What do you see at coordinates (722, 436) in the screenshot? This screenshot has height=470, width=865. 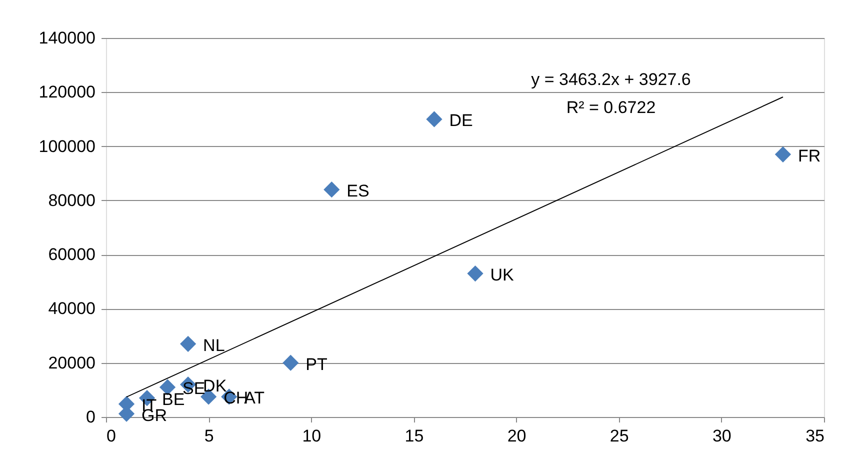 I see `x-tick-label: 30` at bounding box center [722, 436].